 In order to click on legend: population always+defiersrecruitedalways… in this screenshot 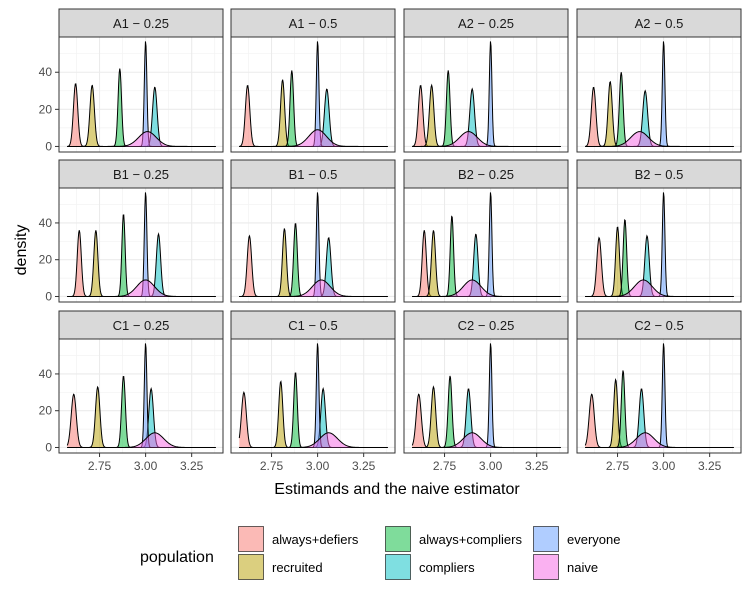, I will do `click(380, 553)`.